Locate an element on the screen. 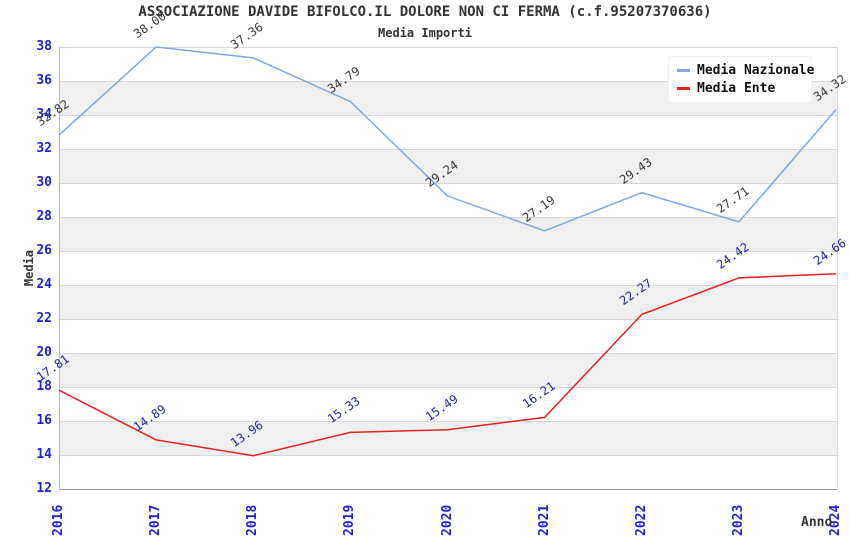  y-tick-label: 14 is located at coordinates (44, 454).